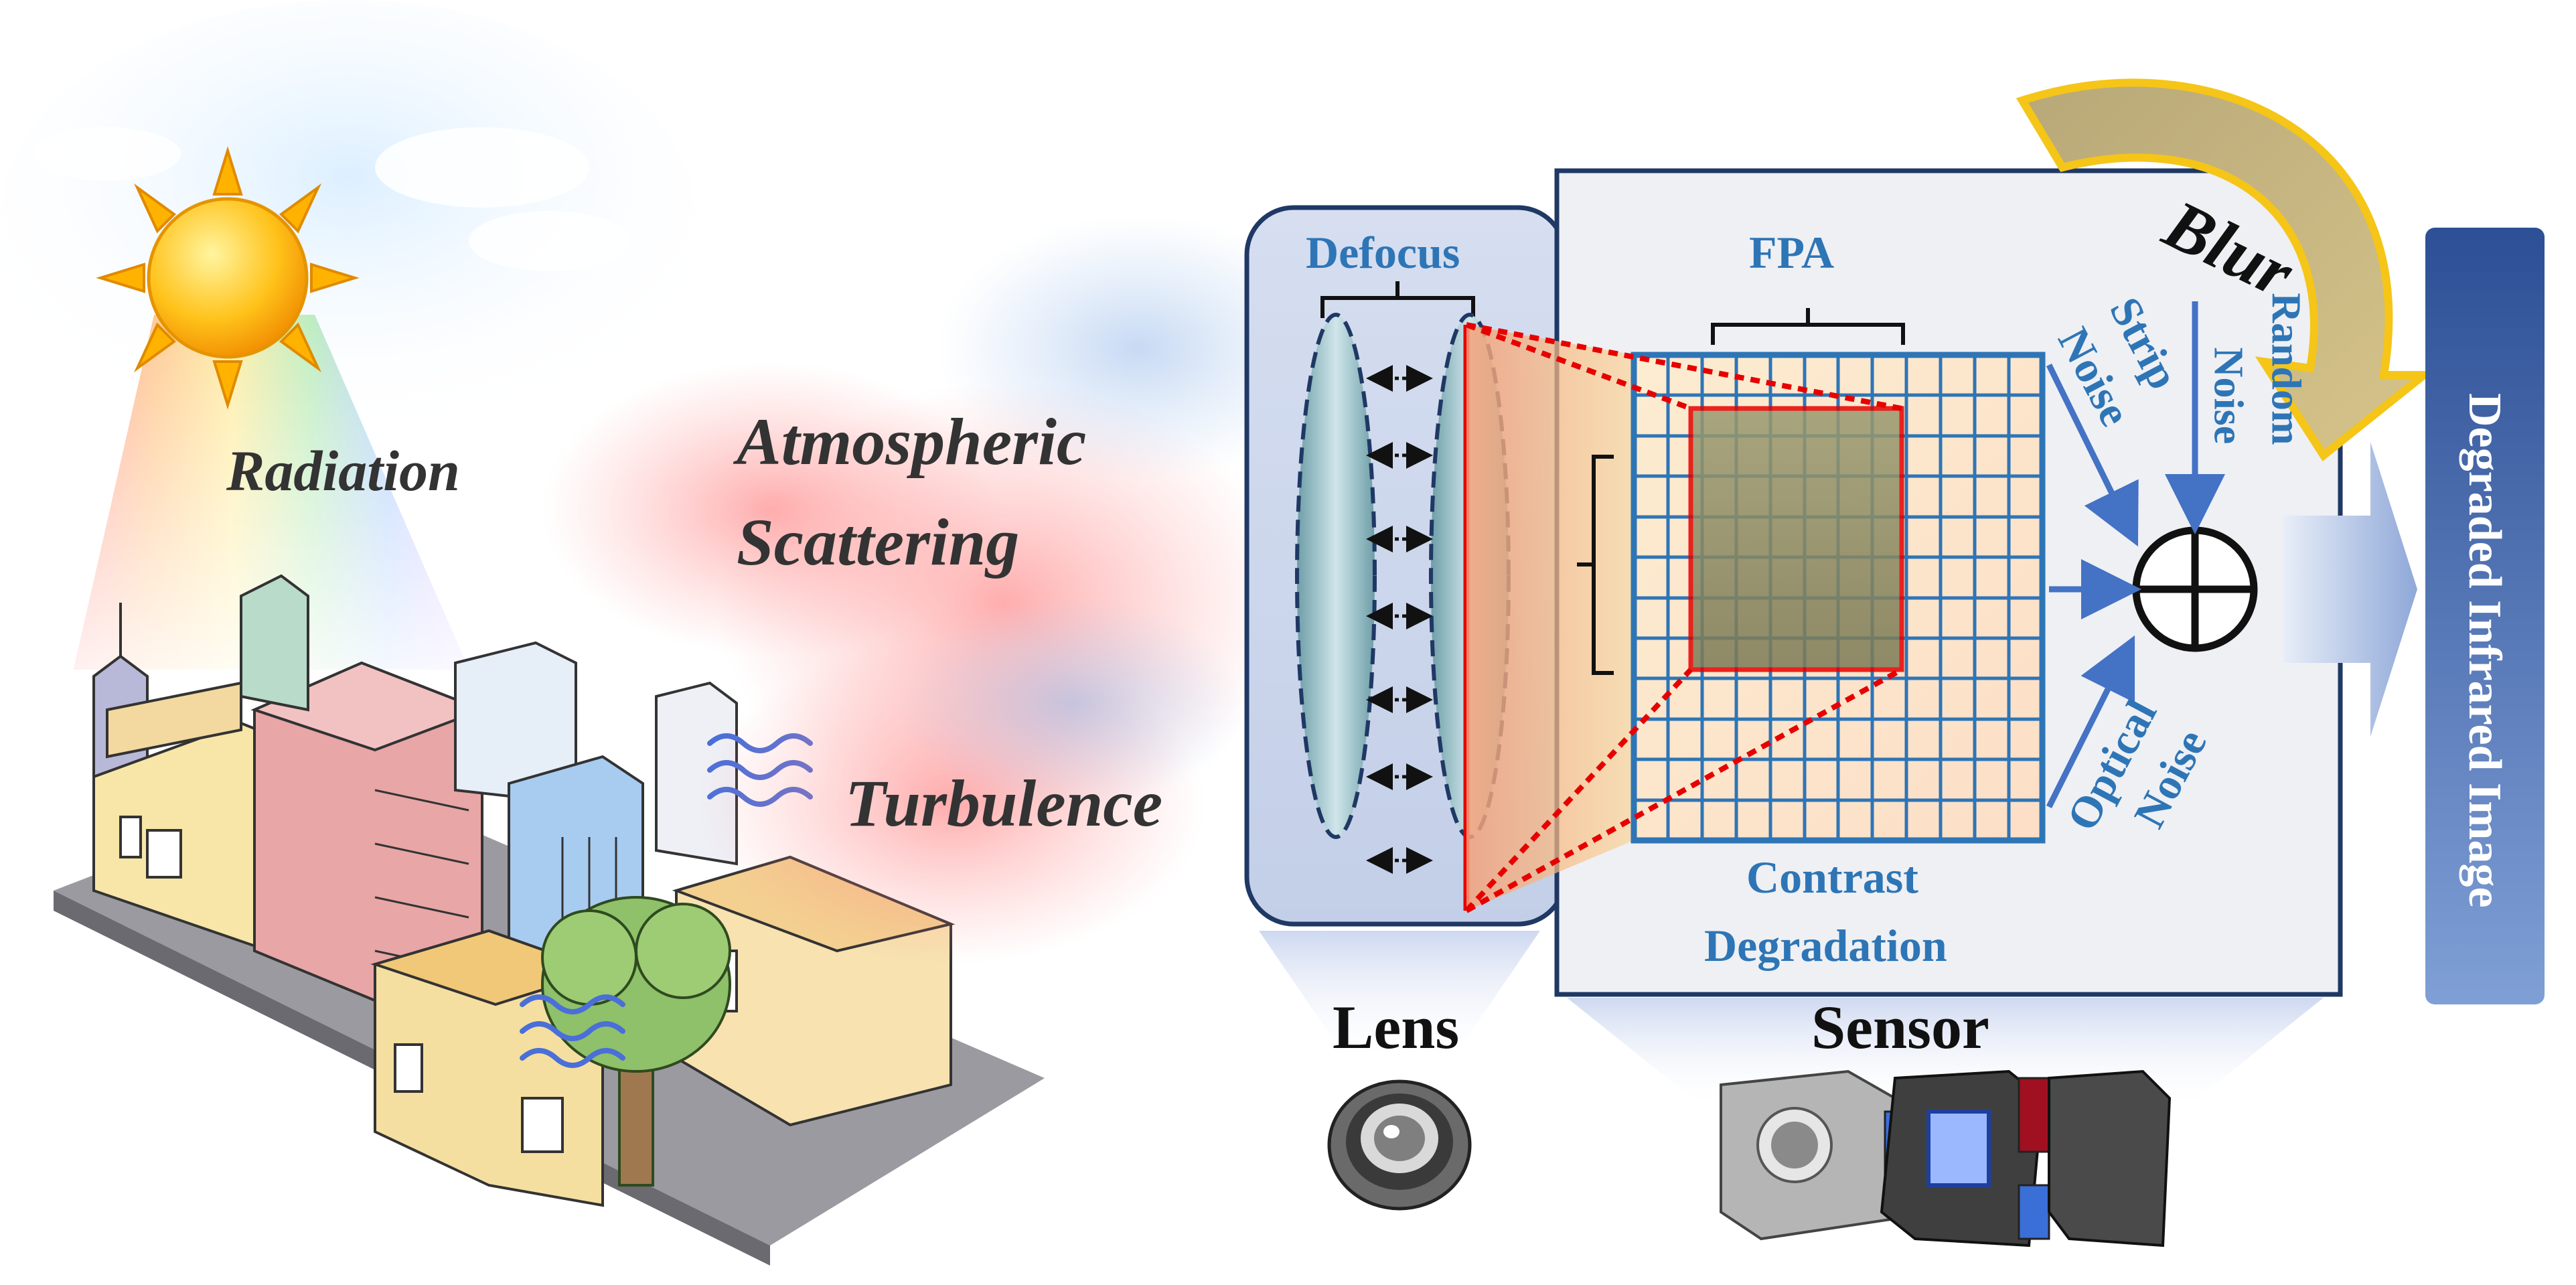  I want to click on degraded-image-label: Degraded Infrared Image, so click(2484, 651).